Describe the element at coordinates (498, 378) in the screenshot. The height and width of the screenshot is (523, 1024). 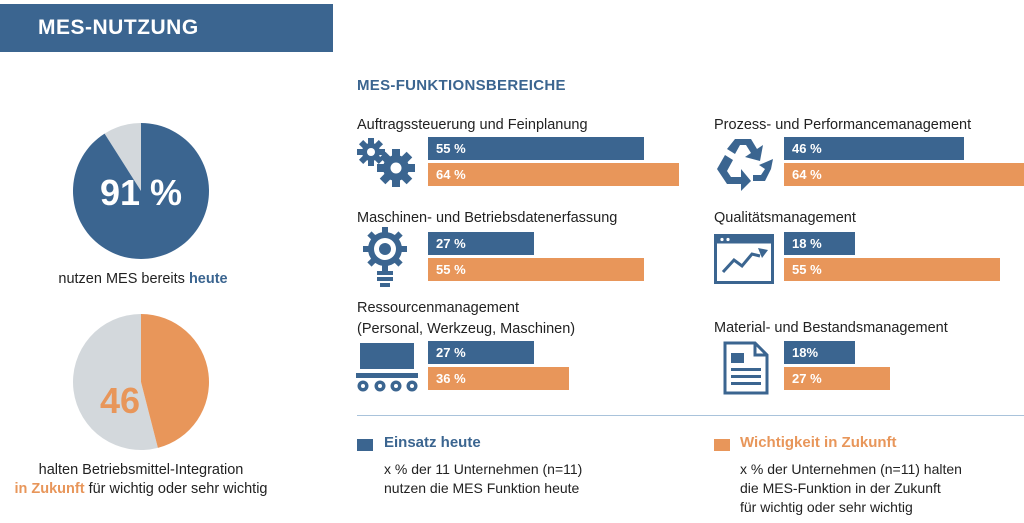
I see `bar-future: 36 %` at that location.